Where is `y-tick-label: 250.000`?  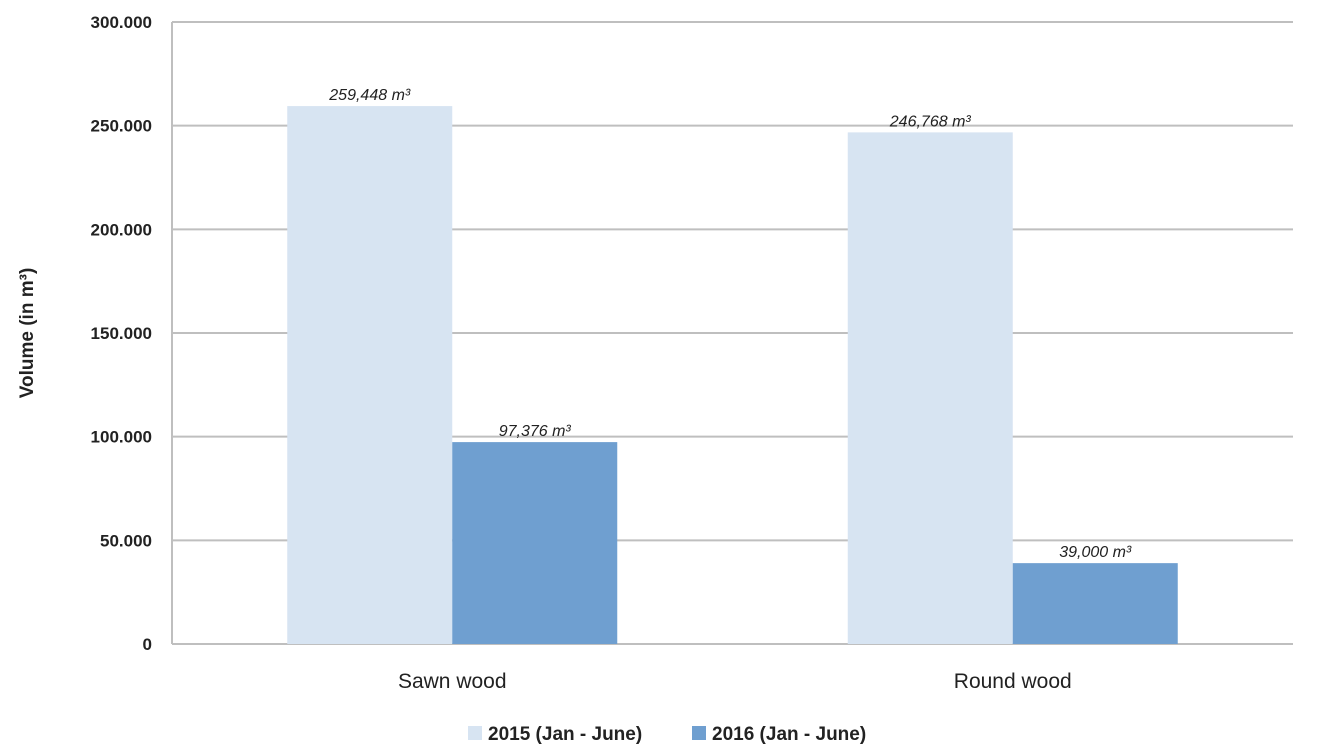
y-tick-label: 250.000 is located at coordinates (121, 126).